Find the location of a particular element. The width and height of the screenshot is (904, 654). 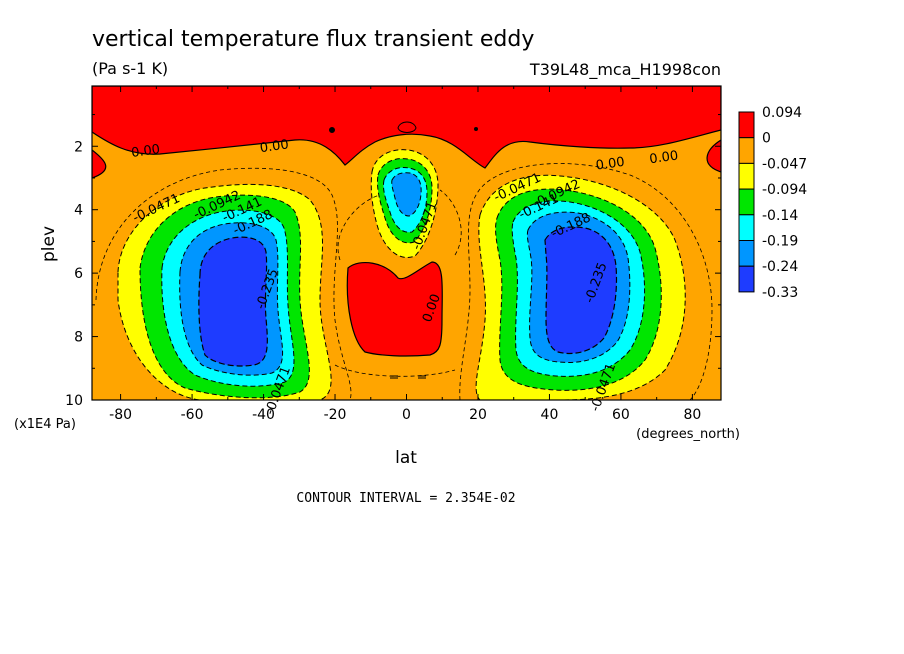

small-contours-bottom is located at coordinates (408, 377).